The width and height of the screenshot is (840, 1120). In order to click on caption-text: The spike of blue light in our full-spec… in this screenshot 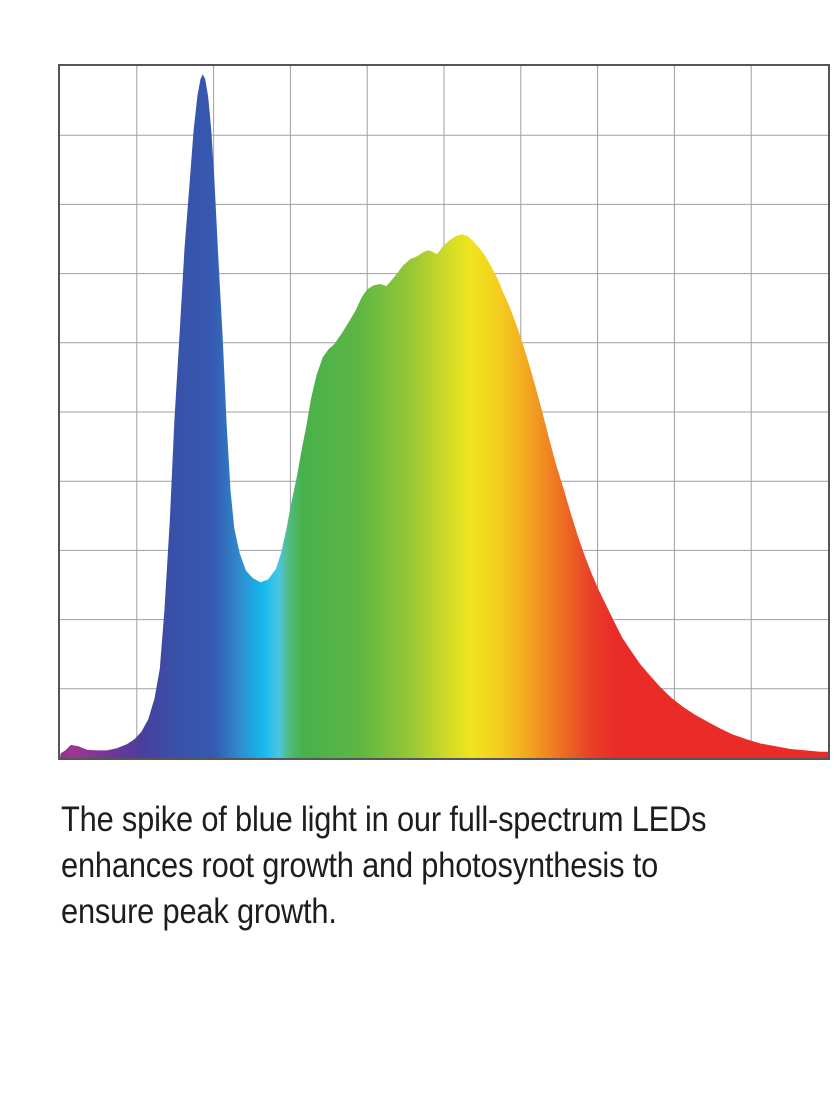, I will do `click(430, 866)`.